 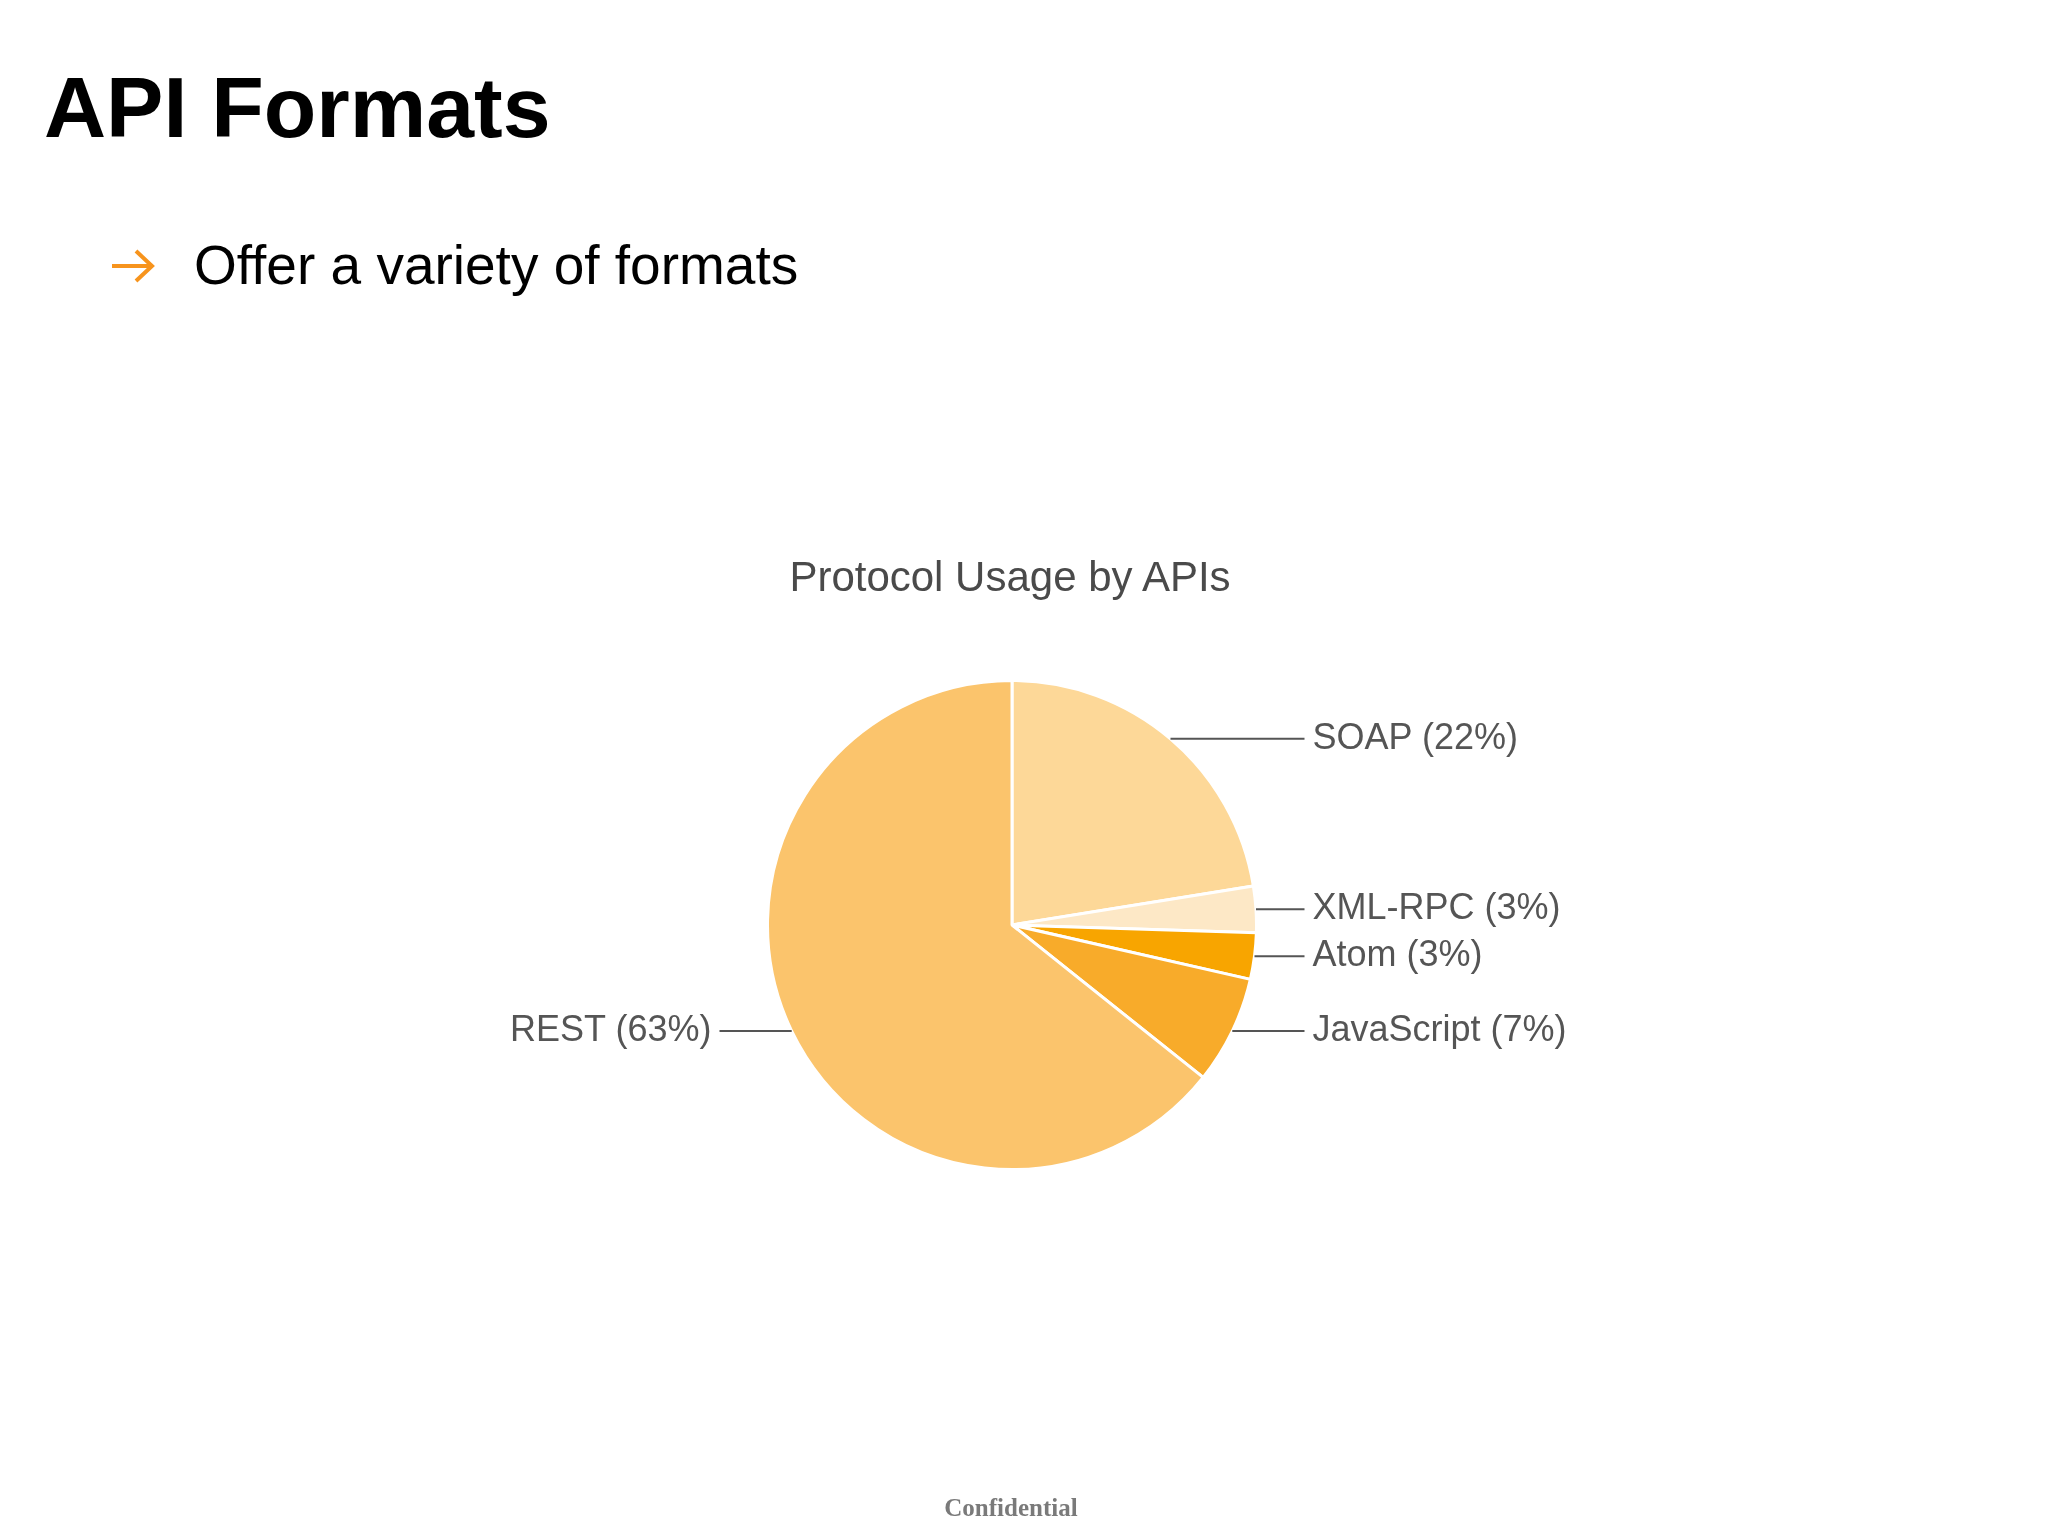 I want to click on chart-title: API Formats, so click(x=297, y=107).